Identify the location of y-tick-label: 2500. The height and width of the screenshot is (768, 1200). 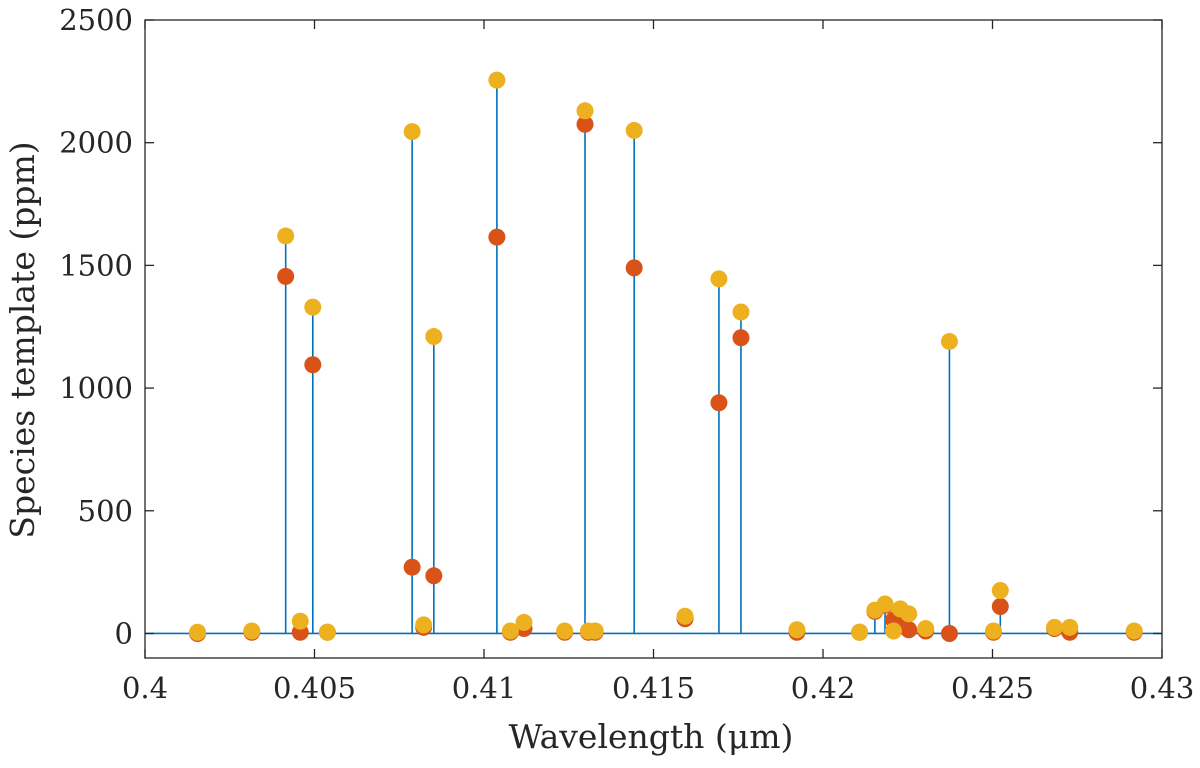
(96, 20).